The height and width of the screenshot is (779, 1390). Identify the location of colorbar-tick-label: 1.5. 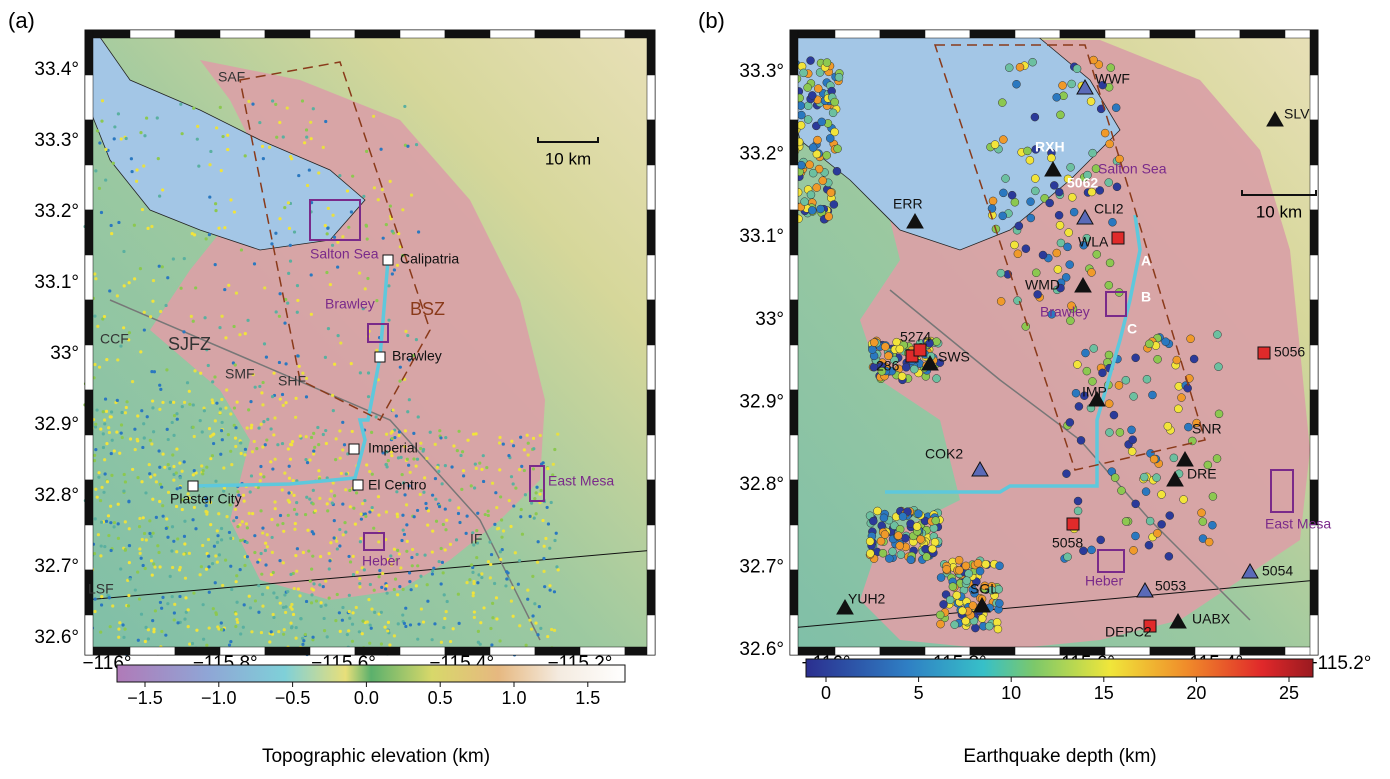
(587, 698).